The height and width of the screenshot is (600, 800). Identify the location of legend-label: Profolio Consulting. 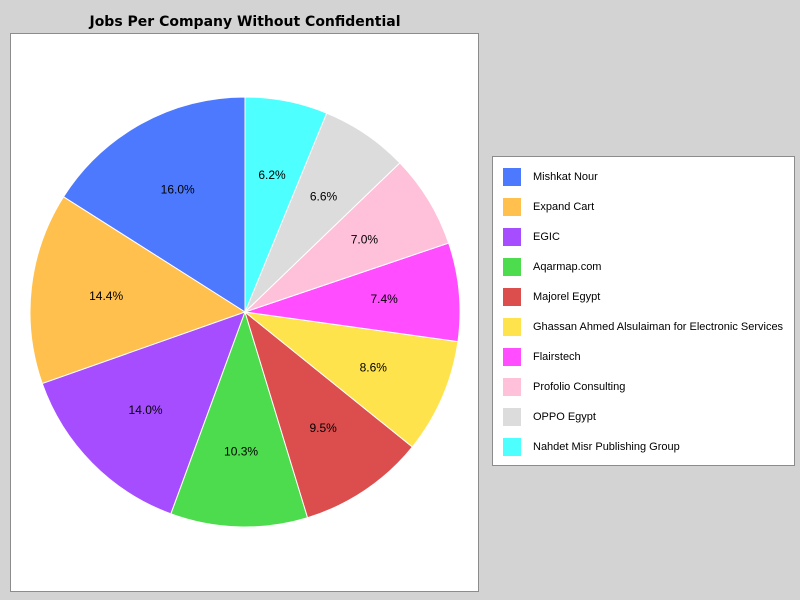
(579, 387).